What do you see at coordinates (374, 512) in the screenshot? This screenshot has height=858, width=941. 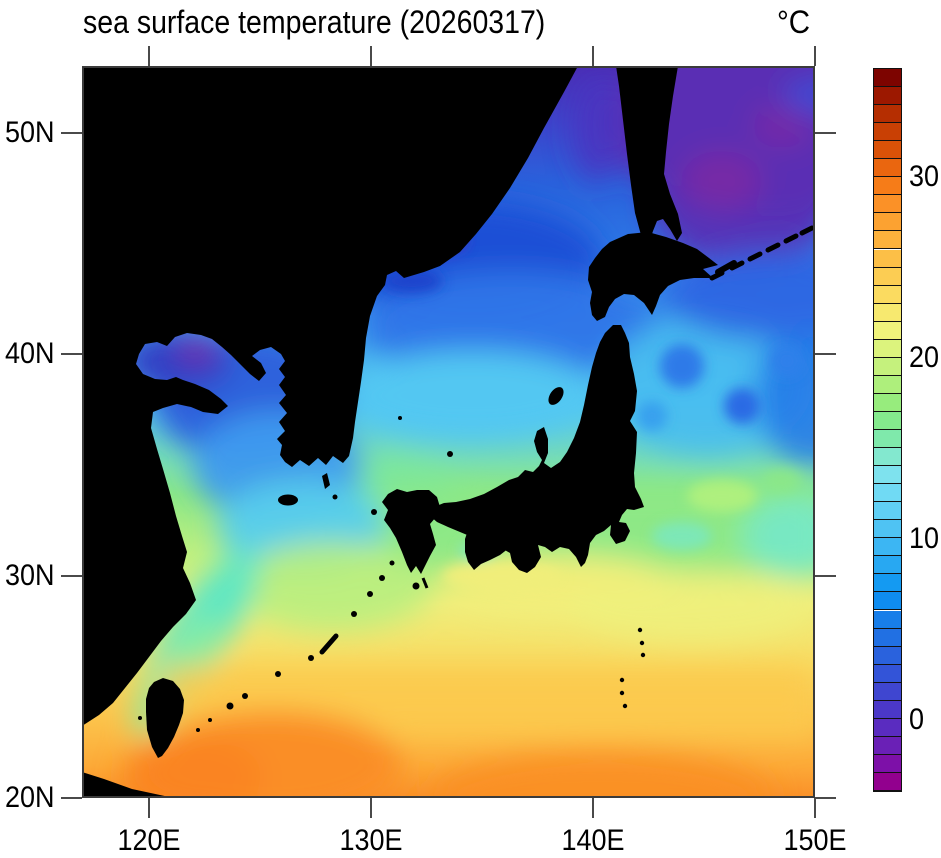 I see `land-goto` at bounding box center [374, 512].